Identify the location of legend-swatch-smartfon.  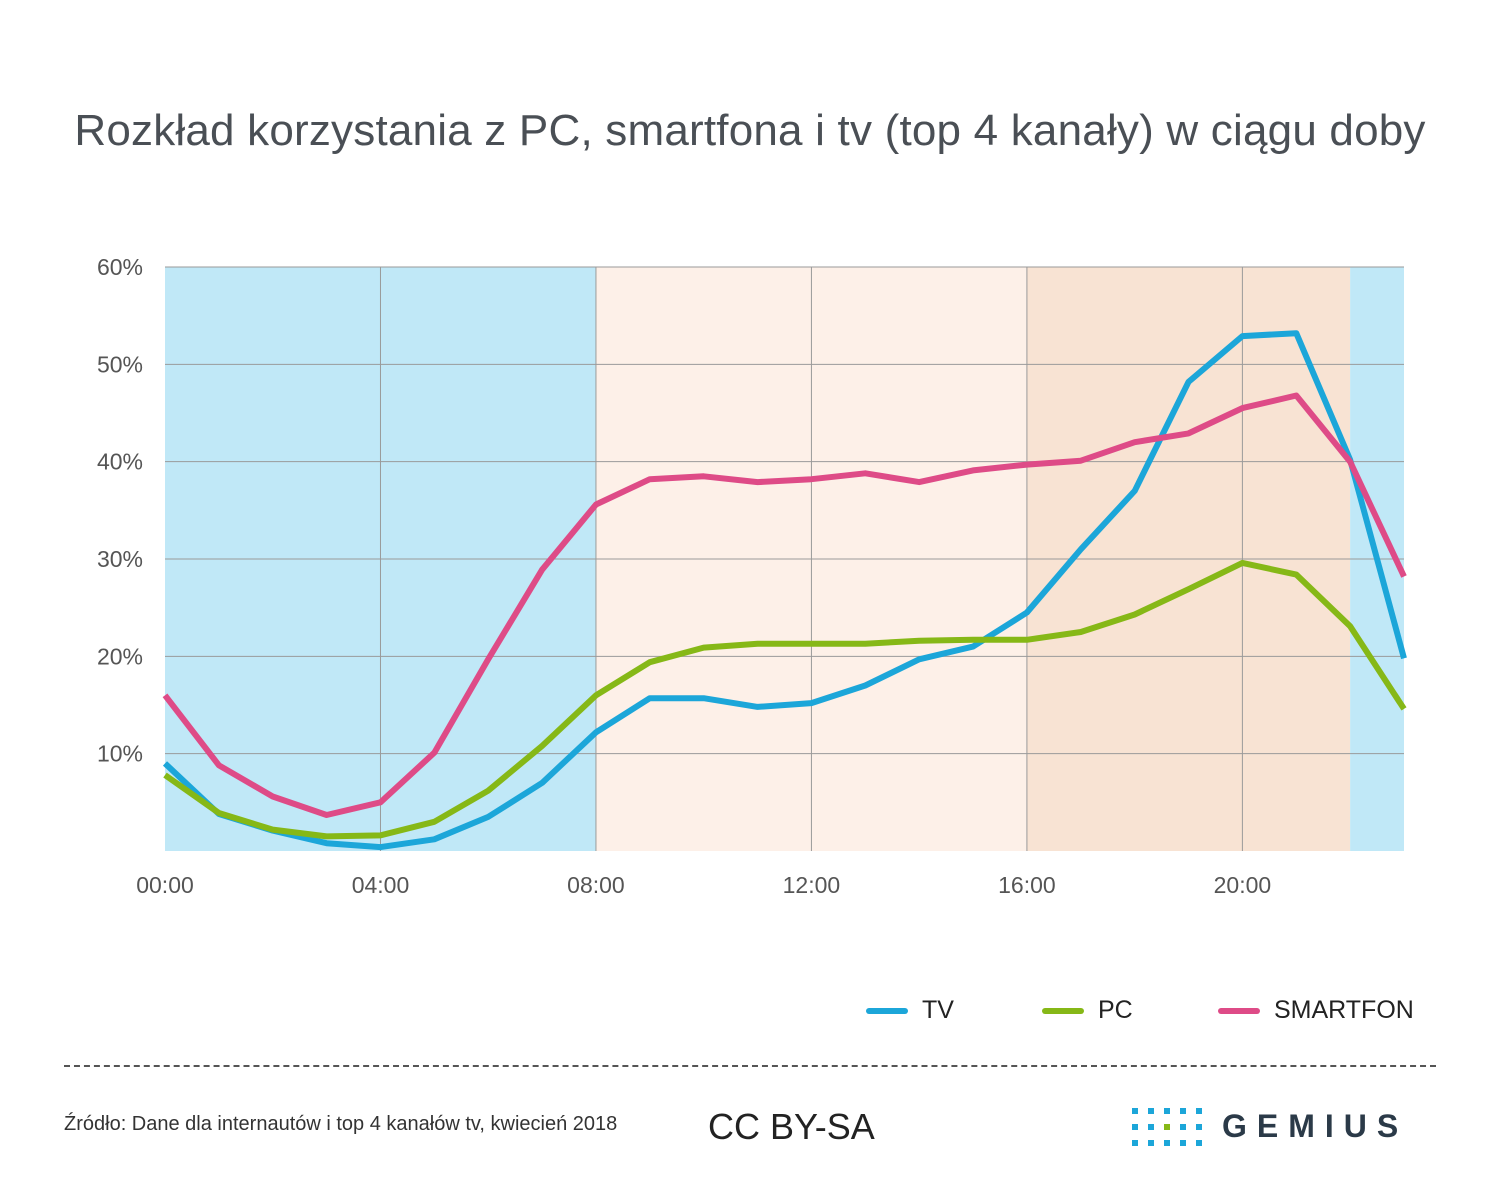
(1239, 1011).